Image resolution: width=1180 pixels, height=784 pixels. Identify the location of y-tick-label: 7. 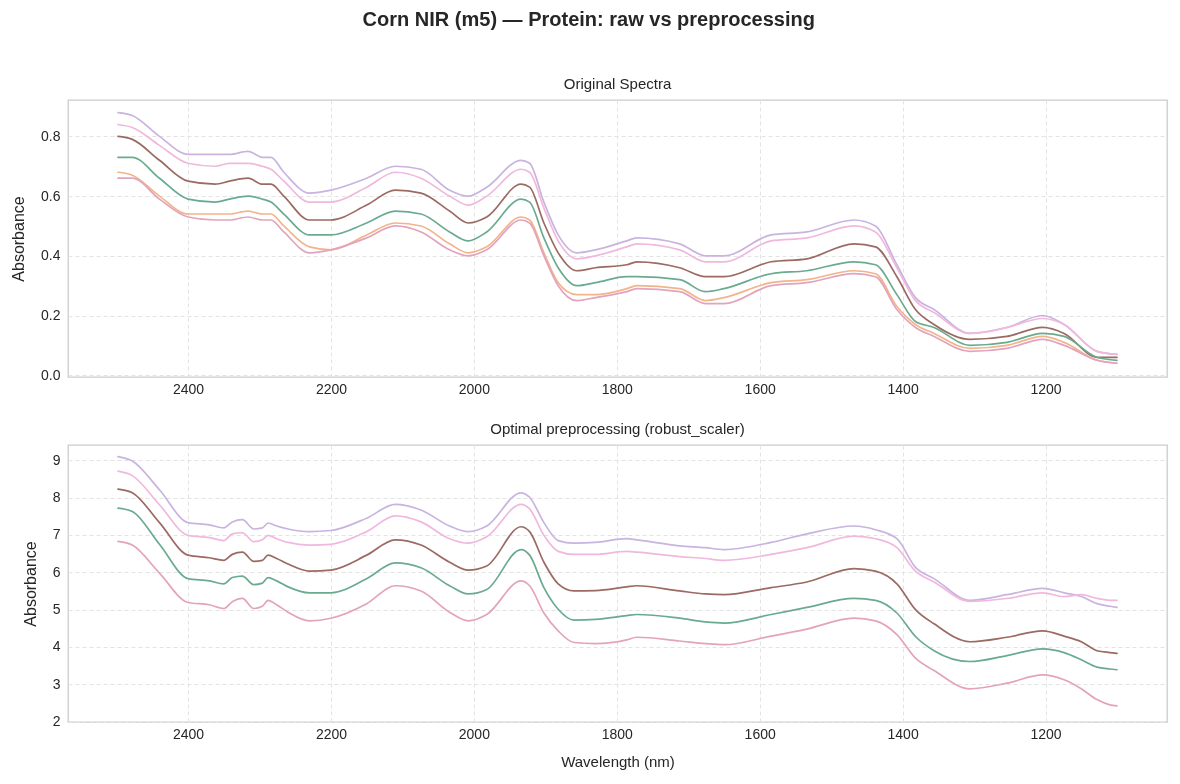
(56, 534).